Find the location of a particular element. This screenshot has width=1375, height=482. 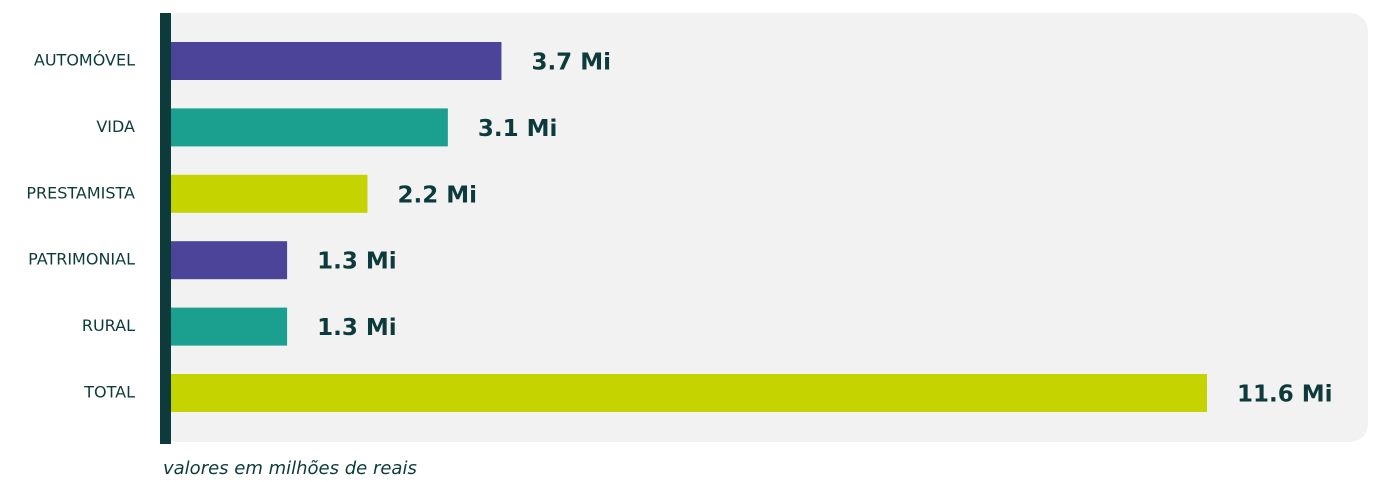

category-label: PATRIMONIAL is located at coordinates (81, 259).